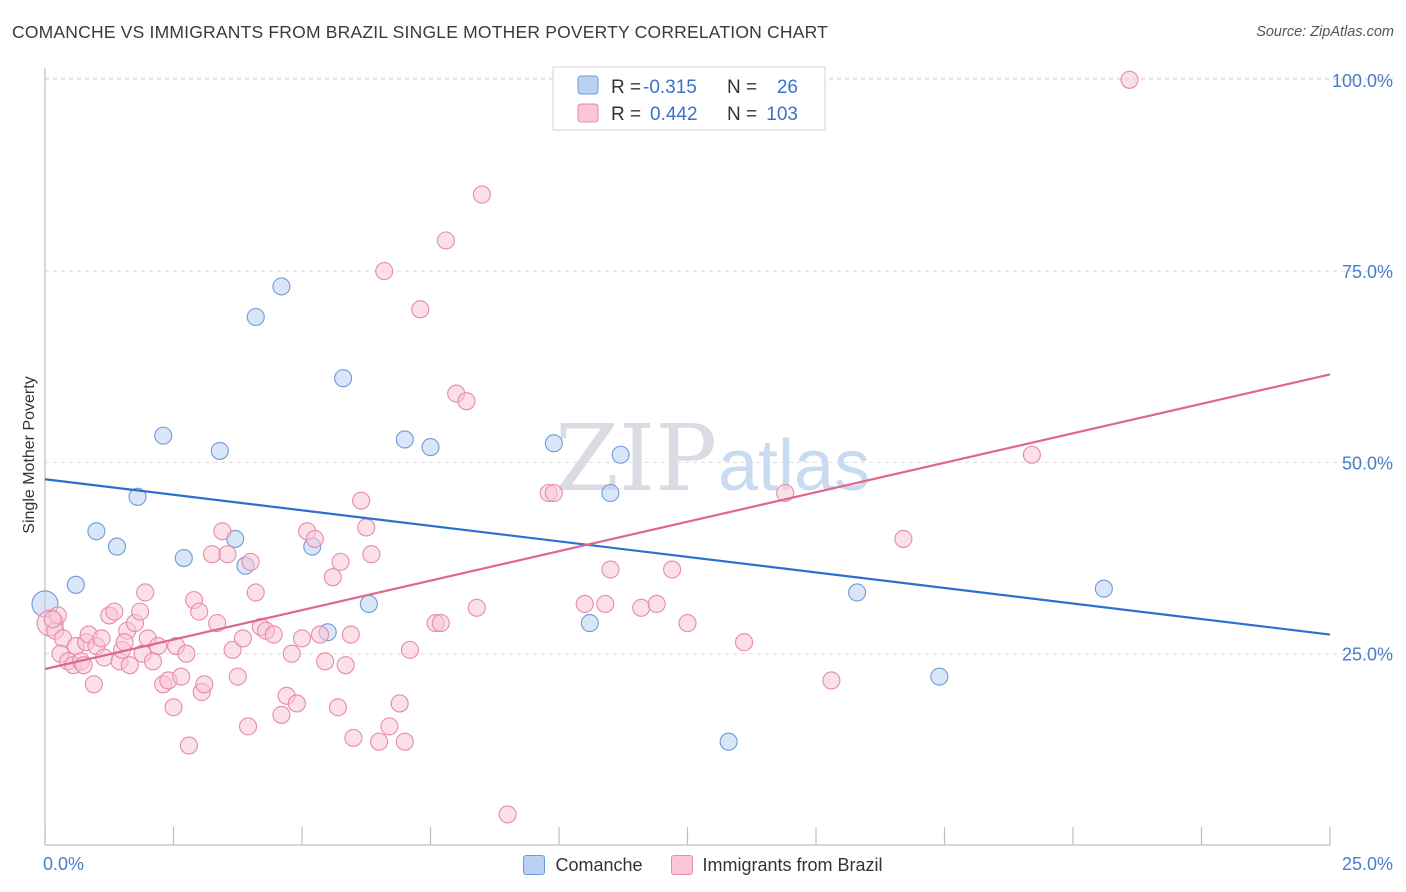 The width and height of the screenshot is (1406, 892). I want to click on y-tick-label-100: 100.0%, so click(1362, 81).